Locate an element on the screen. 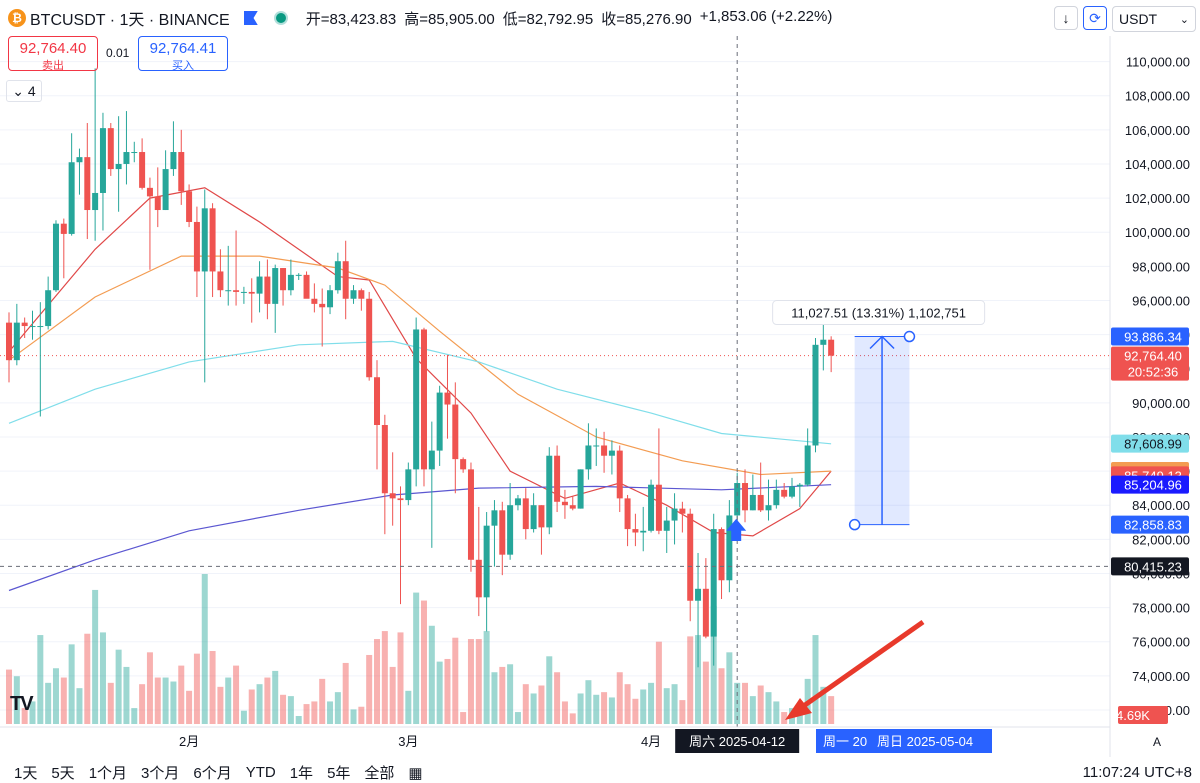  auto-button: A is located at coordinates (1156, 742).